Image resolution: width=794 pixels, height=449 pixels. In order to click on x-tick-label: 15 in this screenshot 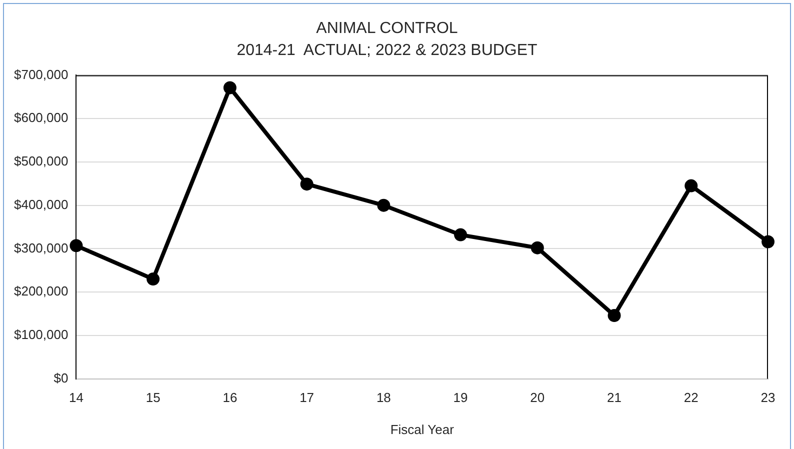, I will do `click(153, 398)`.